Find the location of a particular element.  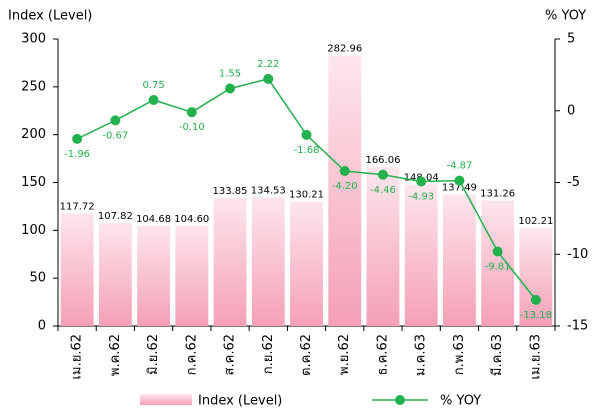

y-tick-label: 300 is located at coordinates (33, 39).